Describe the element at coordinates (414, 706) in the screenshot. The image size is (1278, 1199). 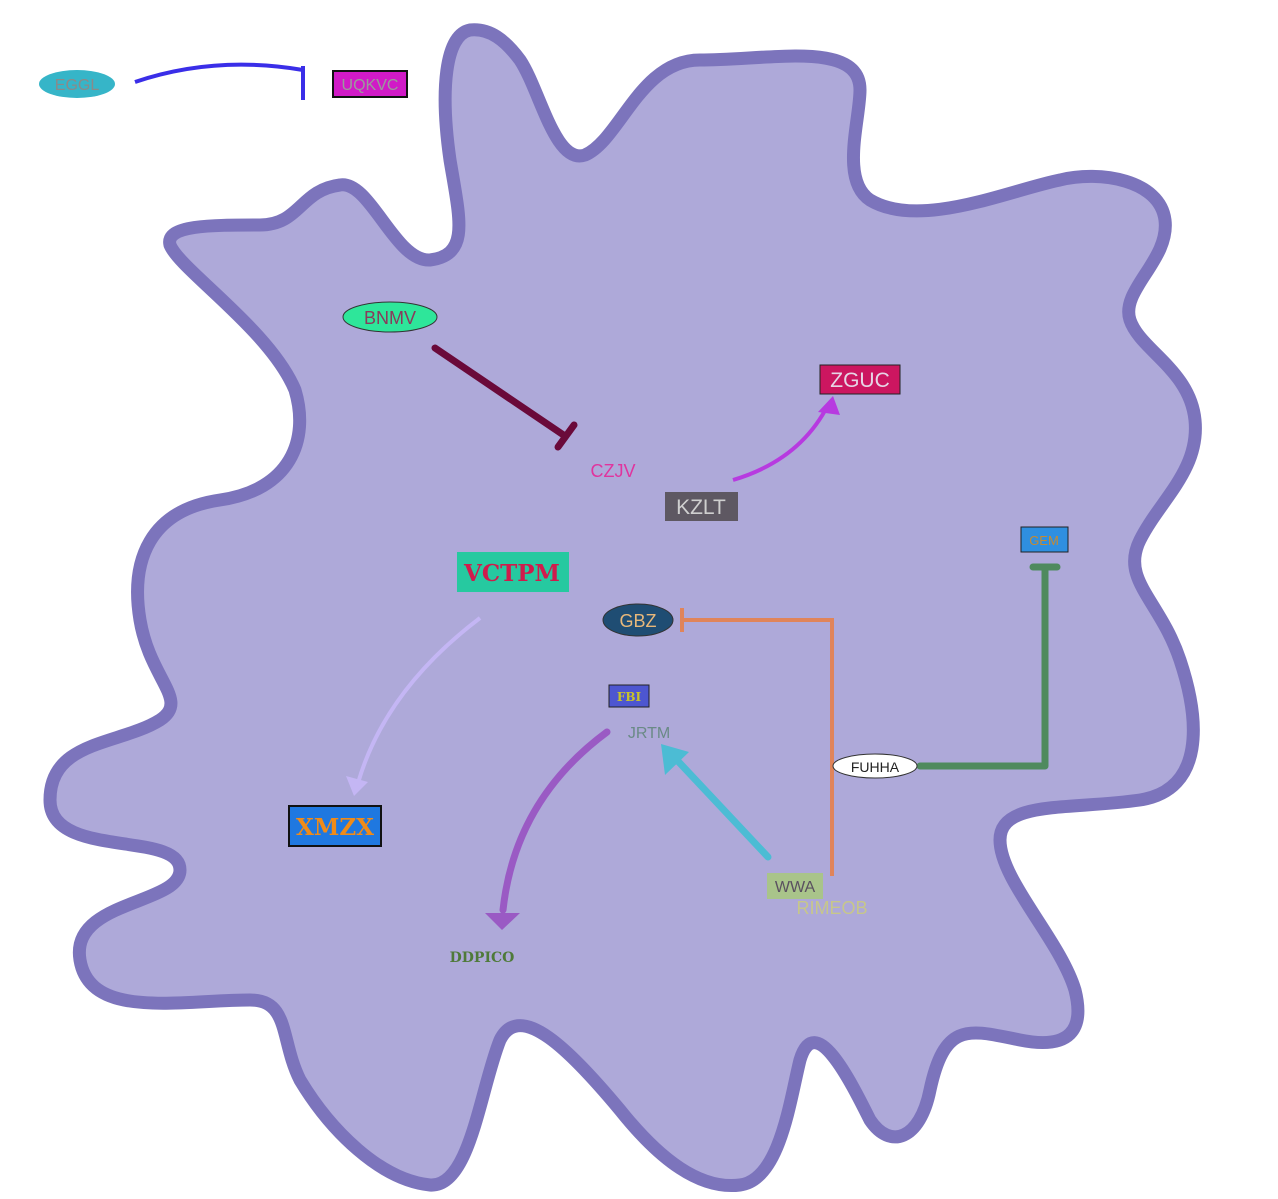
I see `edge-vctpm-activates-xmzx` at that location.